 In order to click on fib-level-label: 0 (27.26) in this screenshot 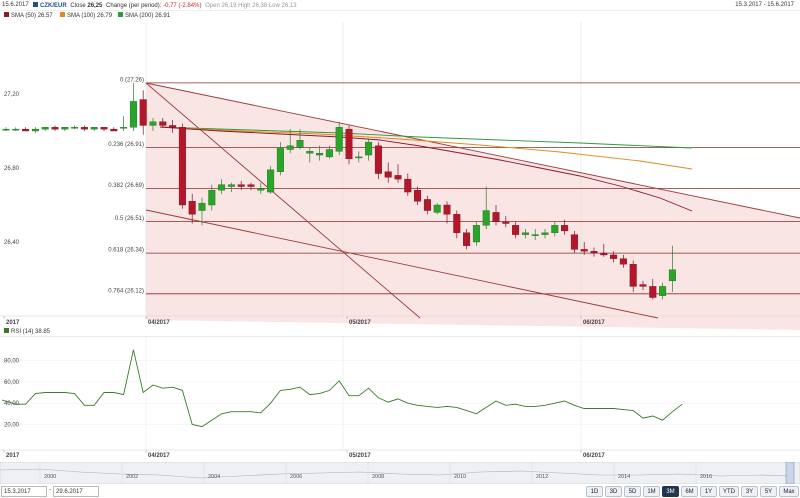, I will do `click(132, 80)`.